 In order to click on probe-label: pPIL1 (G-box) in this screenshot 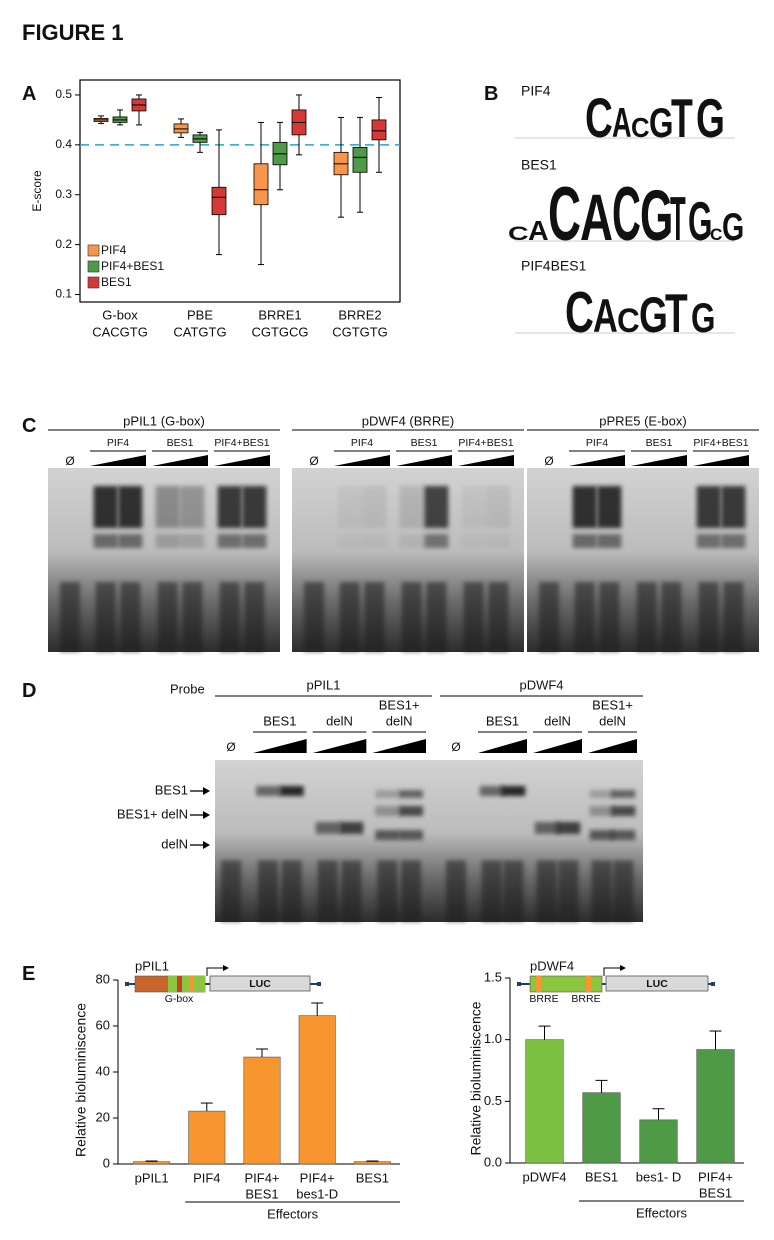, I will do `click(164, 420)`.